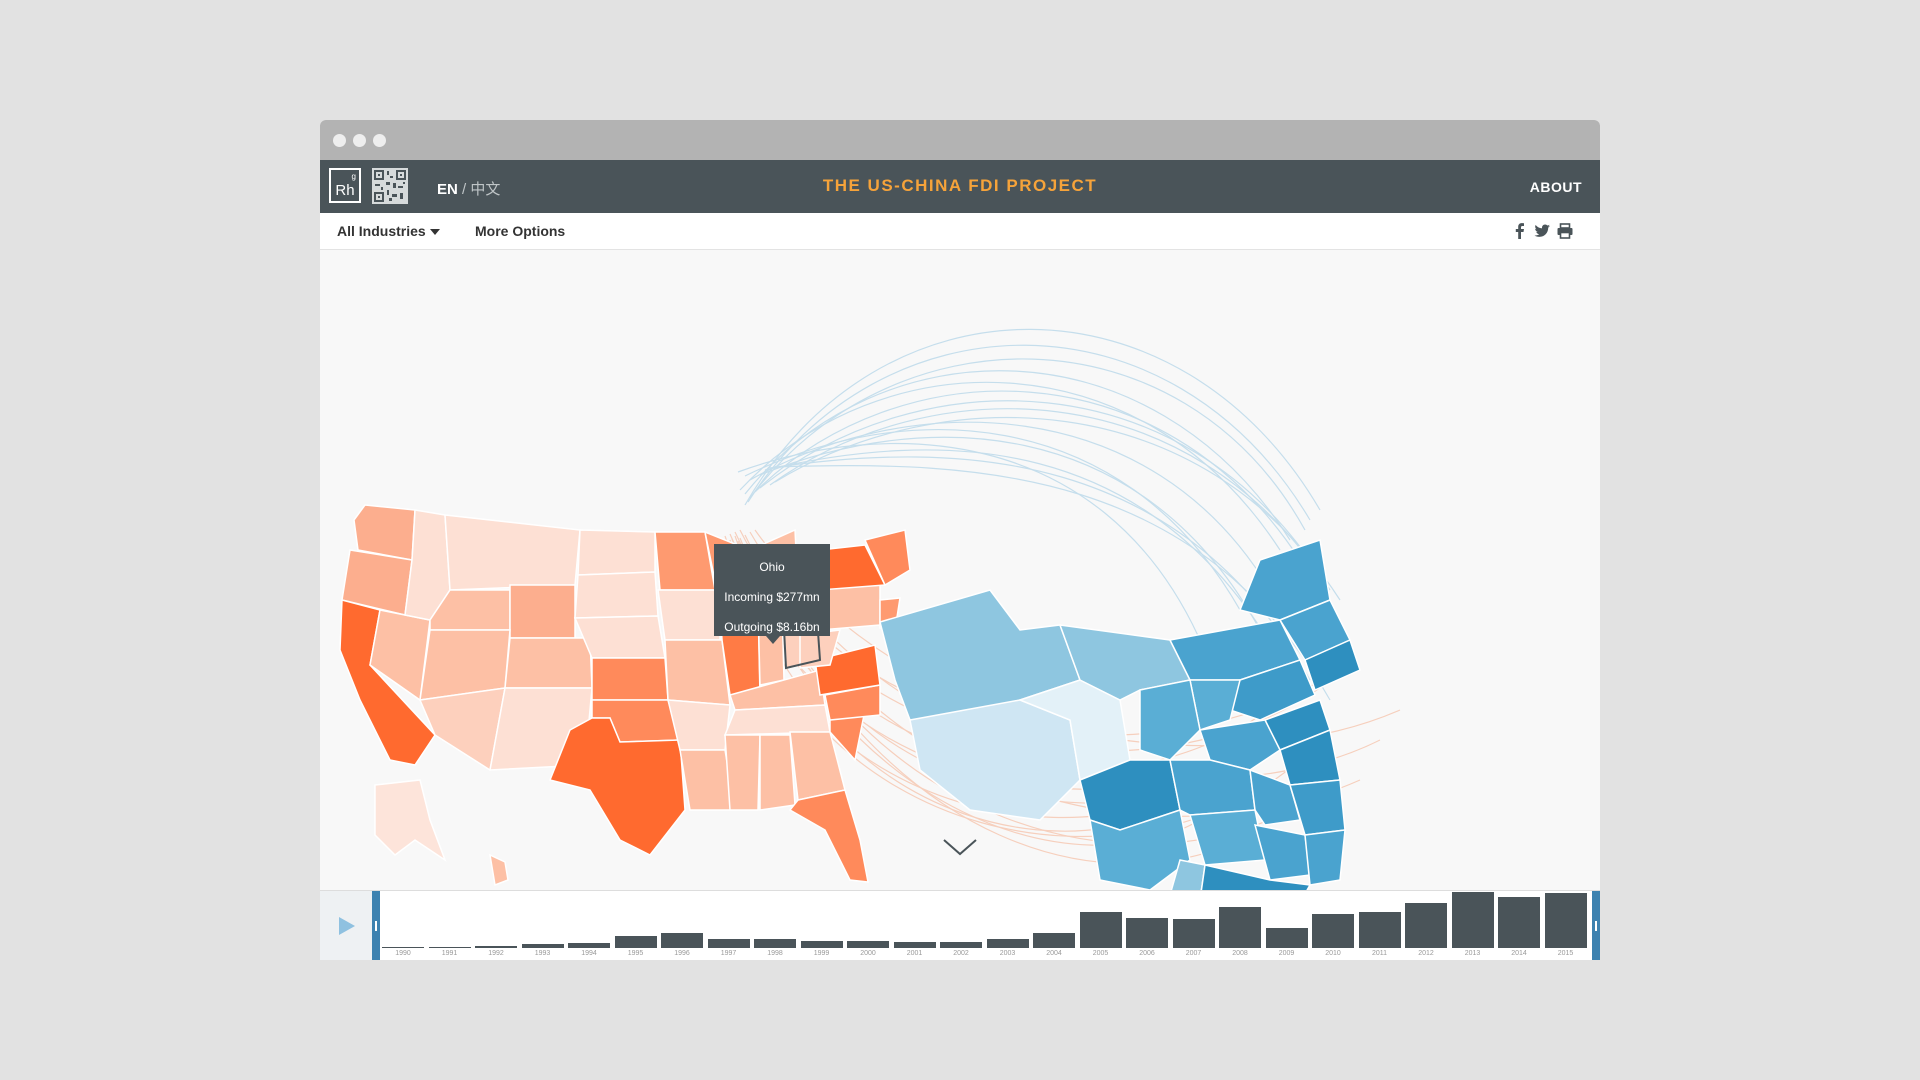 This screenshot has height=1080, width=1920. I want to click on top-navigation-bar: Rh g EN / 中文 THE US-CHINA FDI PROJECT A, so click(960, 186).